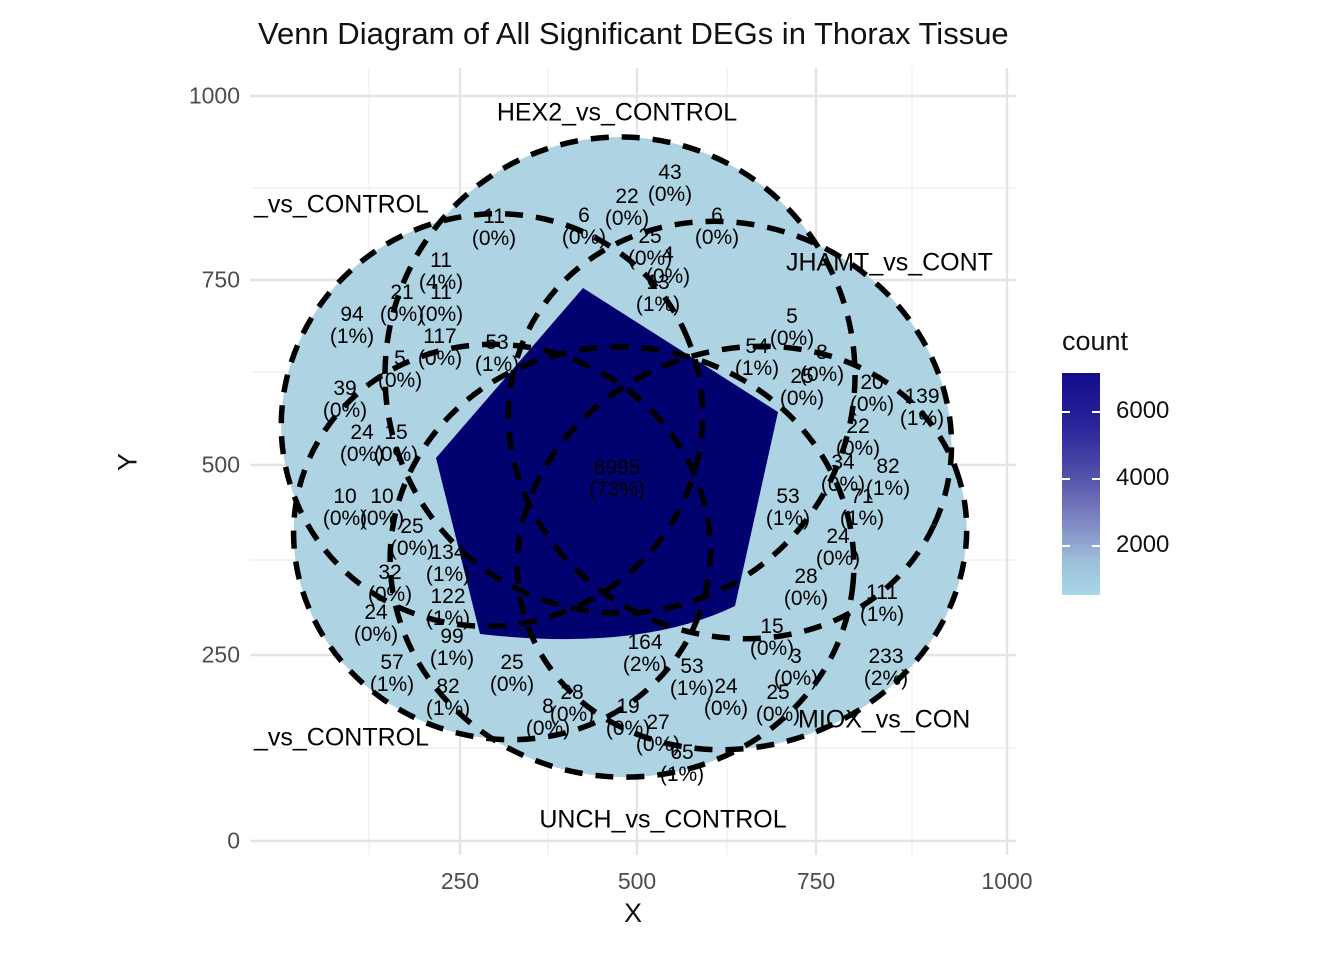 This screenshot has height=960, width=1344. I want to click on set-label: JHAMT_vs_CONT, so click(889, 262).